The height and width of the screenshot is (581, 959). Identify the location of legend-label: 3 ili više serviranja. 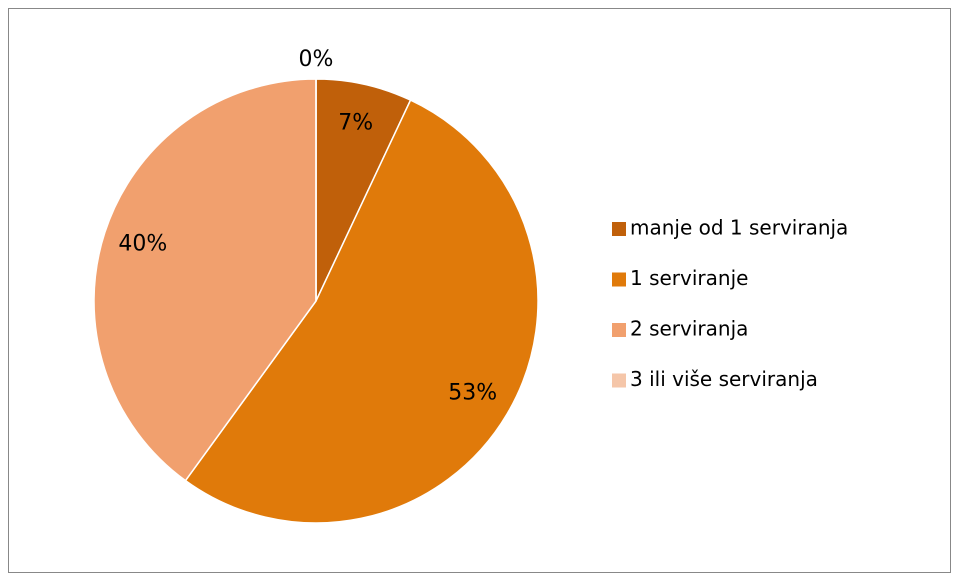
(724, 379).